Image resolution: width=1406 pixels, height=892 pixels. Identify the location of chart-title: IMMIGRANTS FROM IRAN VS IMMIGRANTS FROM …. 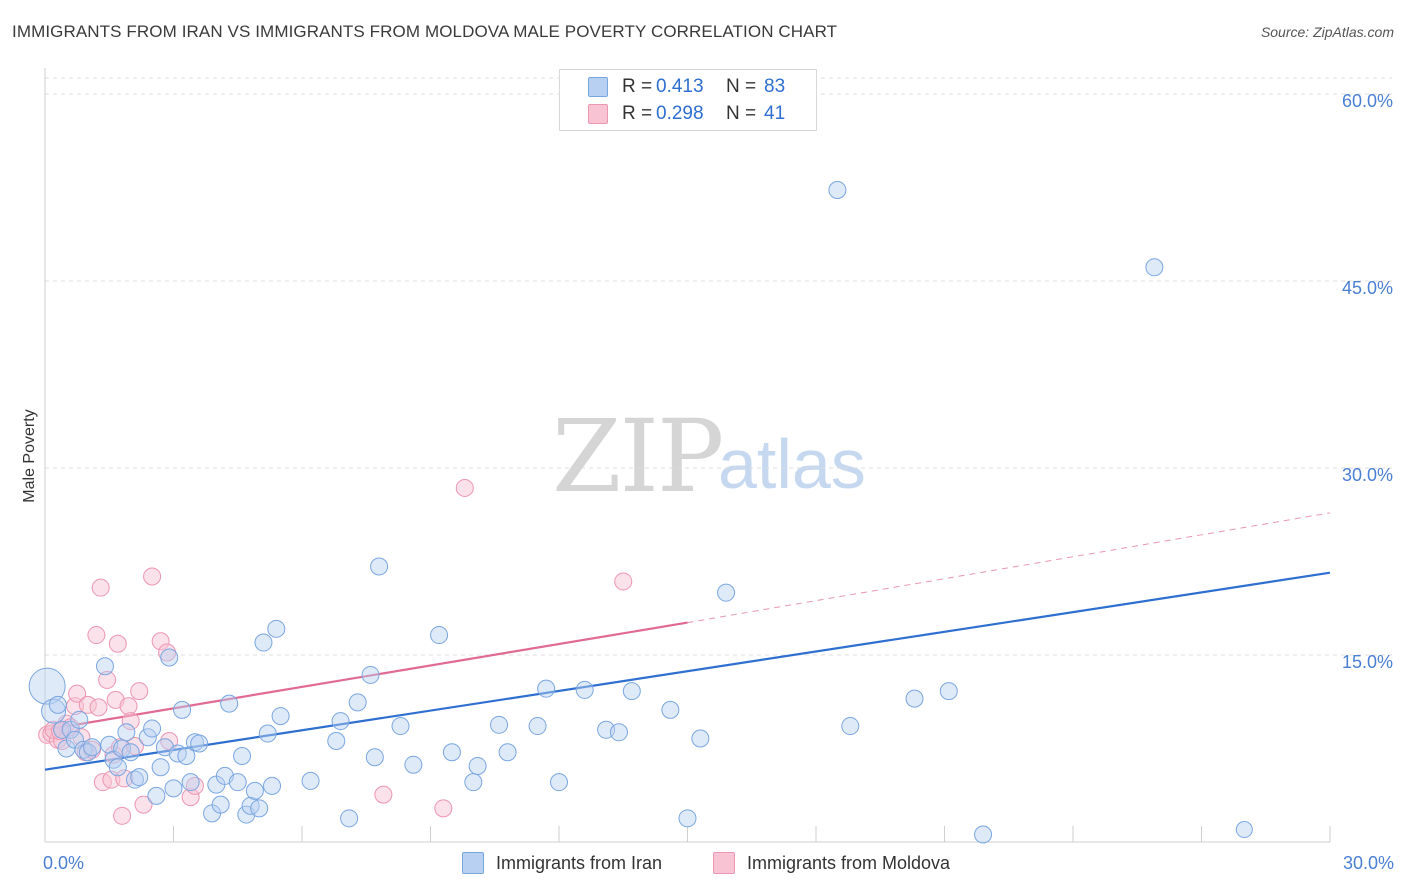
(425, 31).